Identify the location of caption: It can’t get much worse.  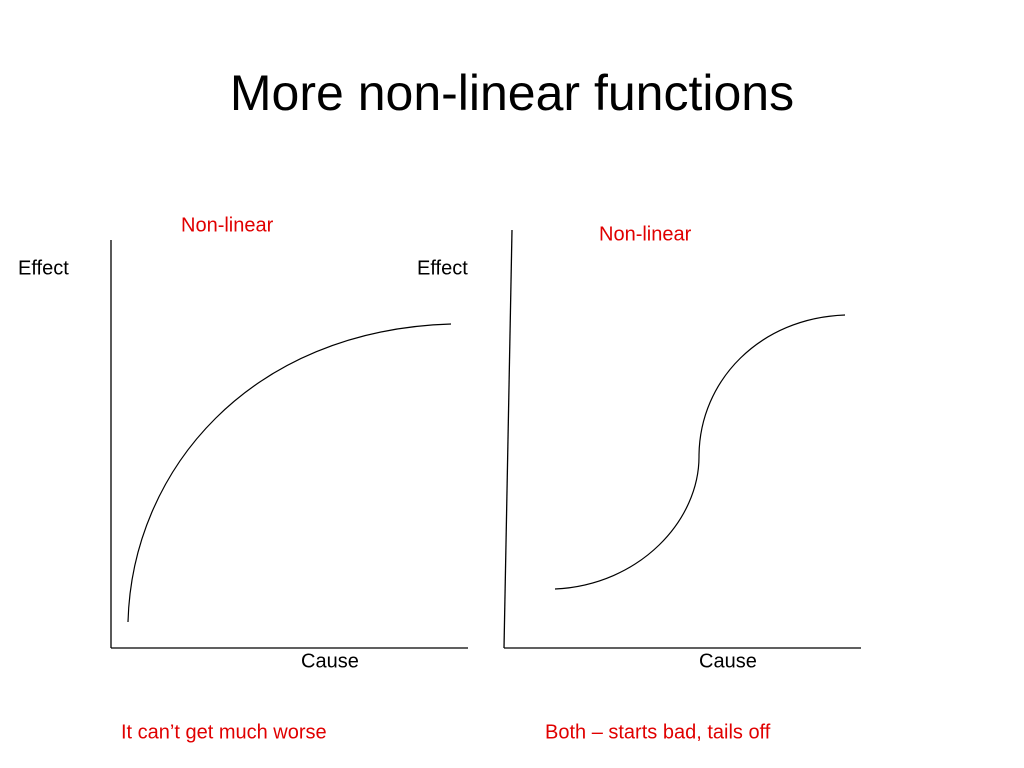
(224, 732).